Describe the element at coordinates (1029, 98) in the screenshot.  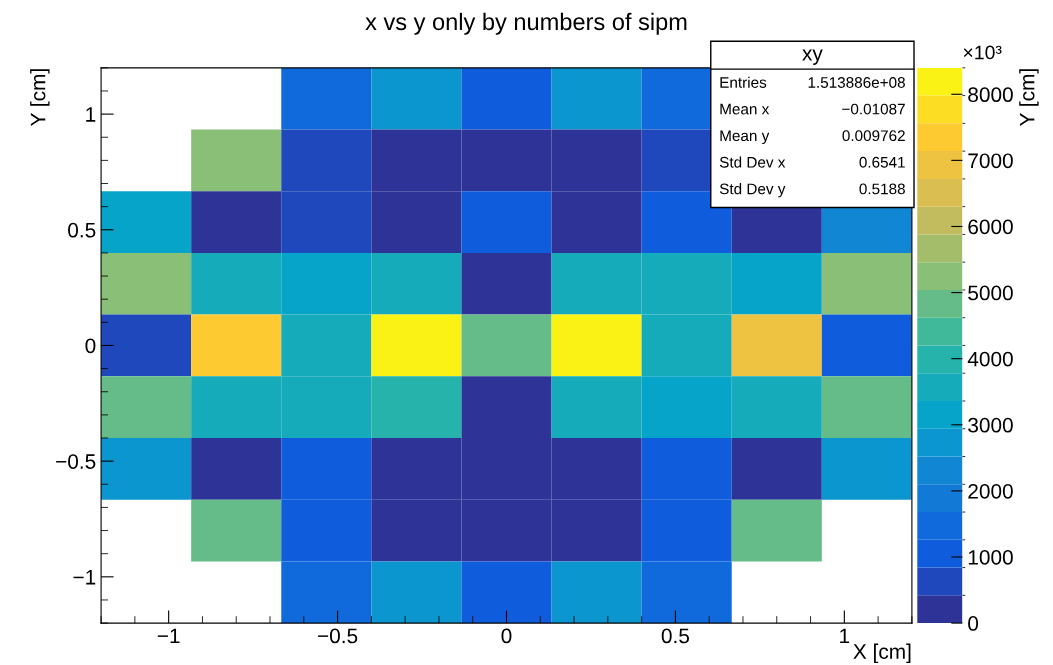
I see `color-bar-title: Y [cm]` at that location.